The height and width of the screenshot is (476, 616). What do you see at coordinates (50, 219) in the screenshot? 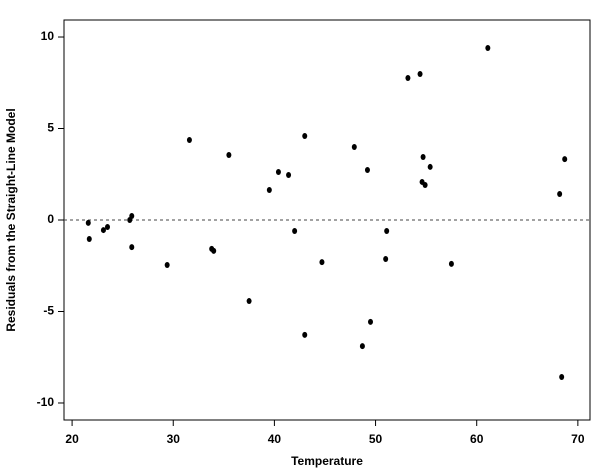
I see `y-tick-label: 0` at bounding box center [50, 219].